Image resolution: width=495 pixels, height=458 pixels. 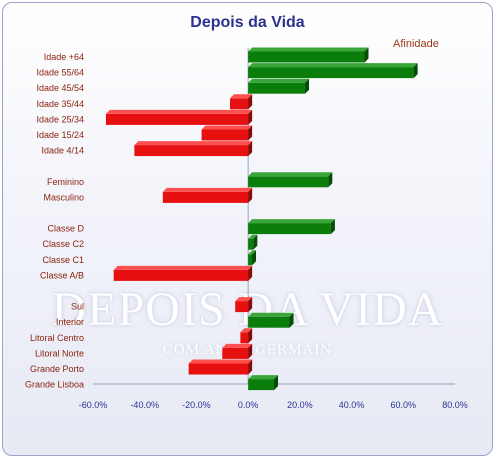 I want to click on x-tick-label: -40.0%, so click(x=144, y=405).